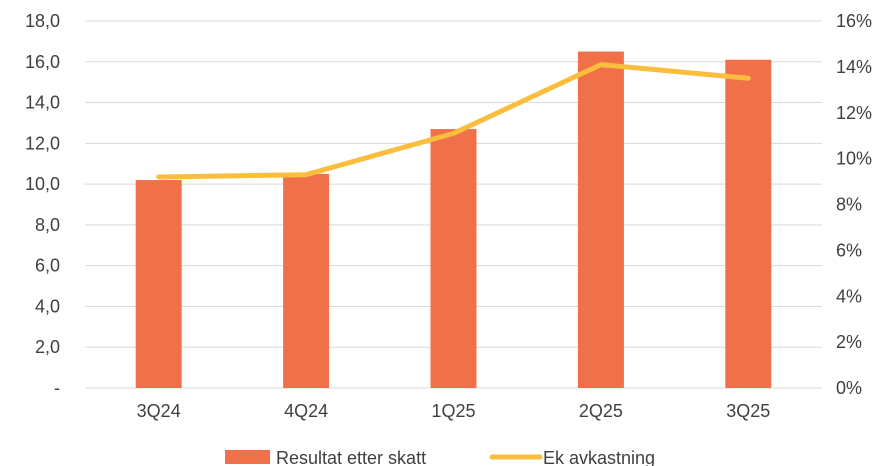  I want to click on y-right-tick-label: 10%, so click(854, 159).